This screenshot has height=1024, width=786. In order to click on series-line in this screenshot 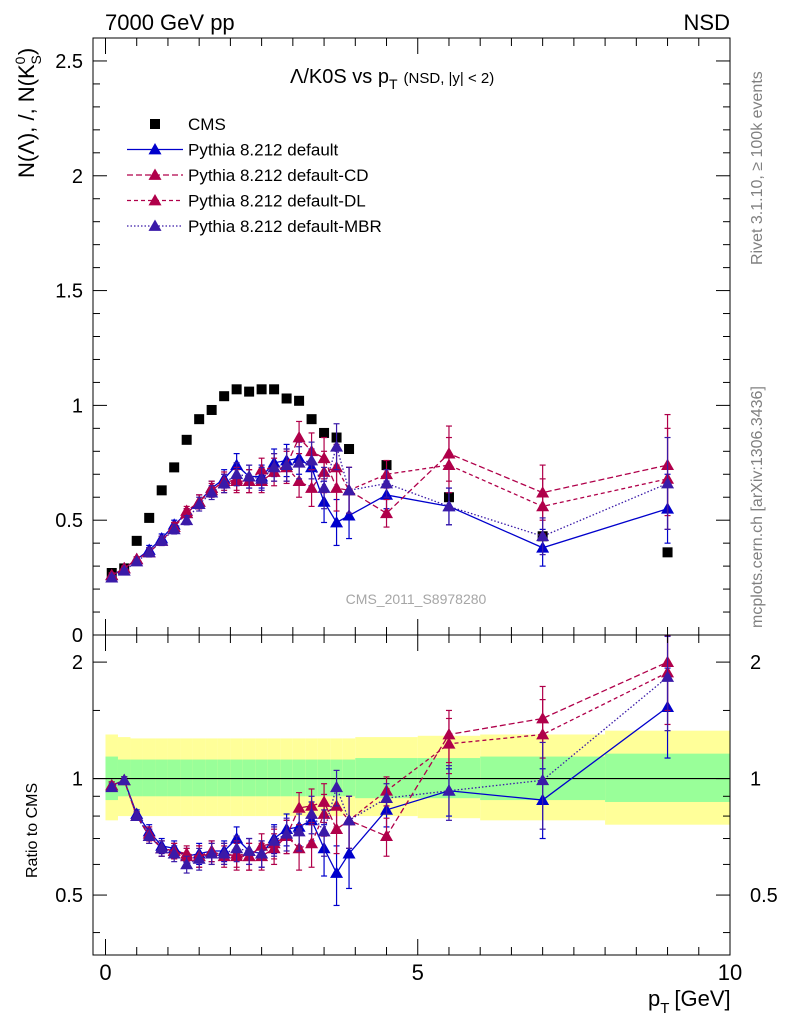, I will do `click(389, 511)`.